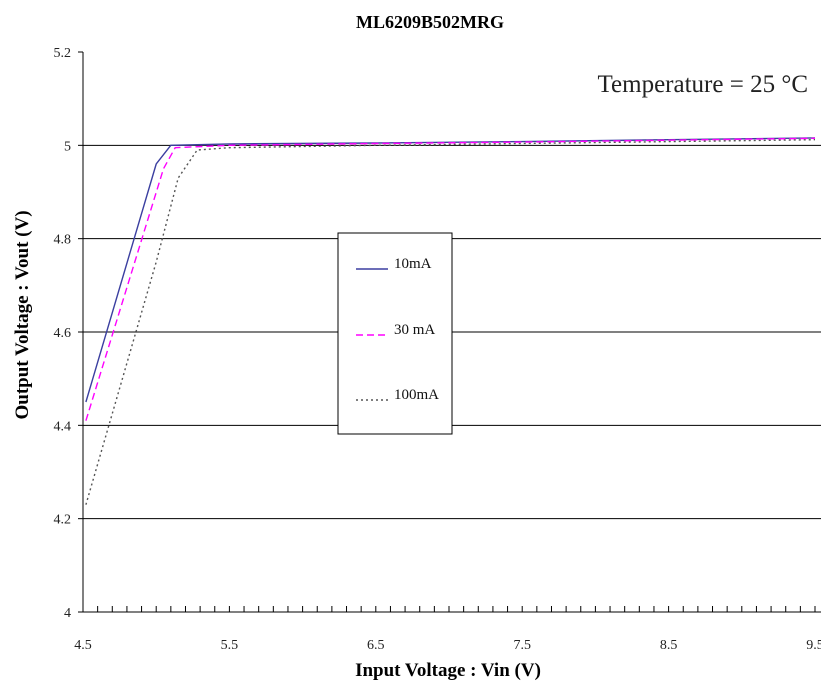 The width and height of the screenshot is (821, 689). I want to click on legend-label: 30 mA, so click(414, 330).